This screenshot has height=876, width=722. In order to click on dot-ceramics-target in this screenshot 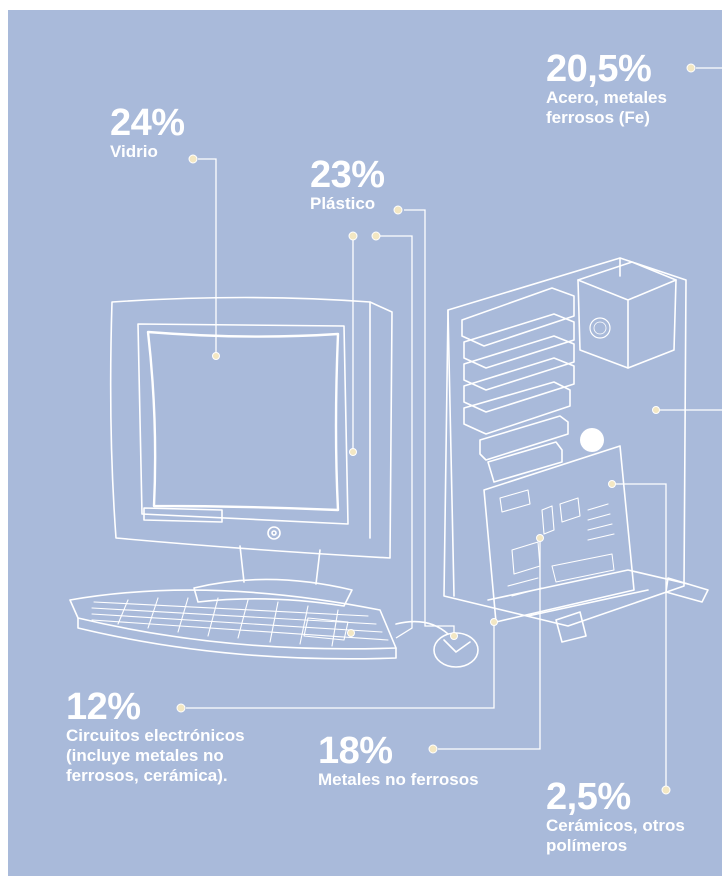, I will do `click(612, 484)`.